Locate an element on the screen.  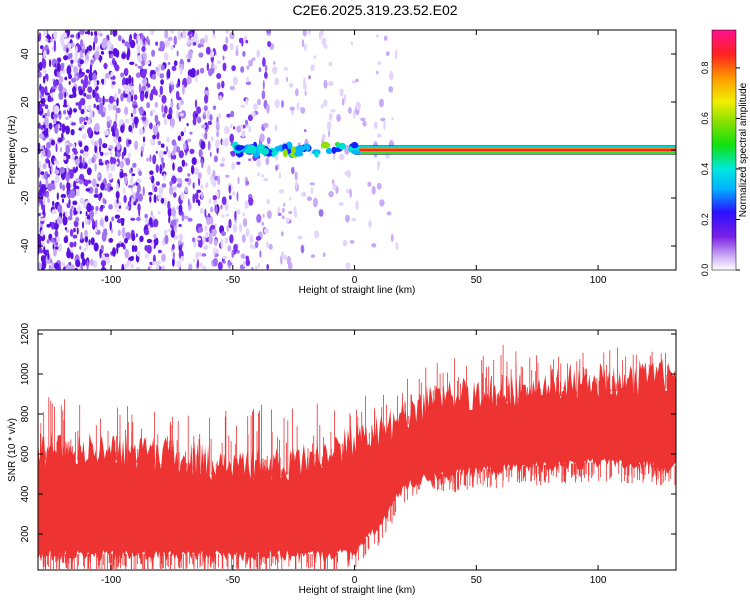
snr-y-label: SNR (10 * v/v) is located at coordinates (12, 450).